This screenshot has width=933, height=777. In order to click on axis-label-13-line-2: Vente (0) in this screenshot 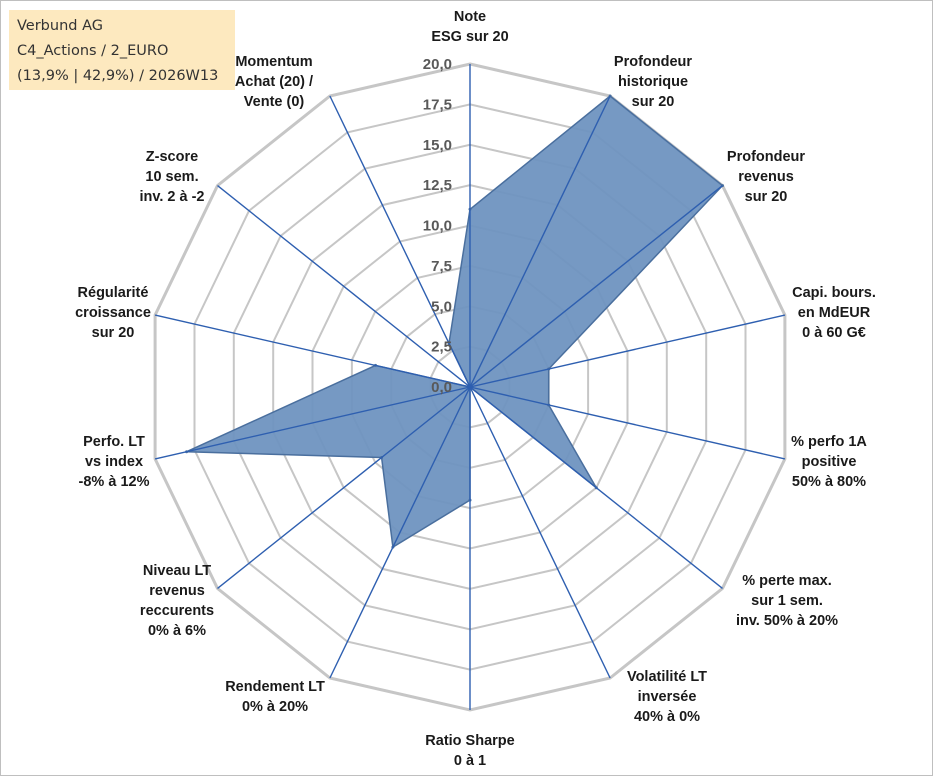, I will do `click(274, 102)`.